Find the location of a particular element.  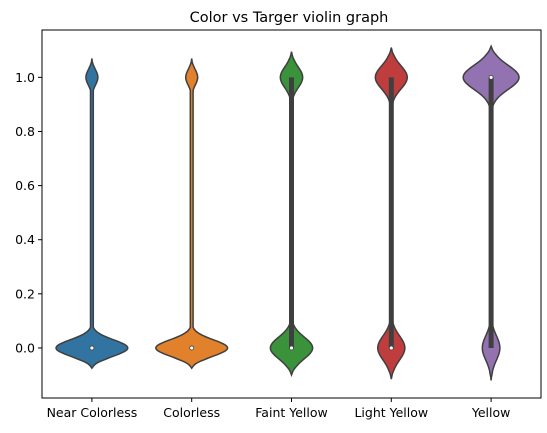

y-tick-label: 0.4 is located at coordinates (25, 239).